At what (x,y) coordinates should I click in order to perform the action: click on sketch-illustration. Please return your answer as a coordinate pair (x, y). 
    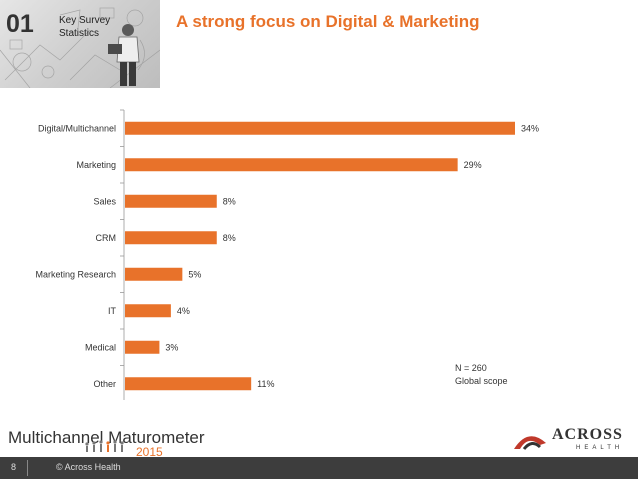
    Looking at the image, I should click on (80, 47).